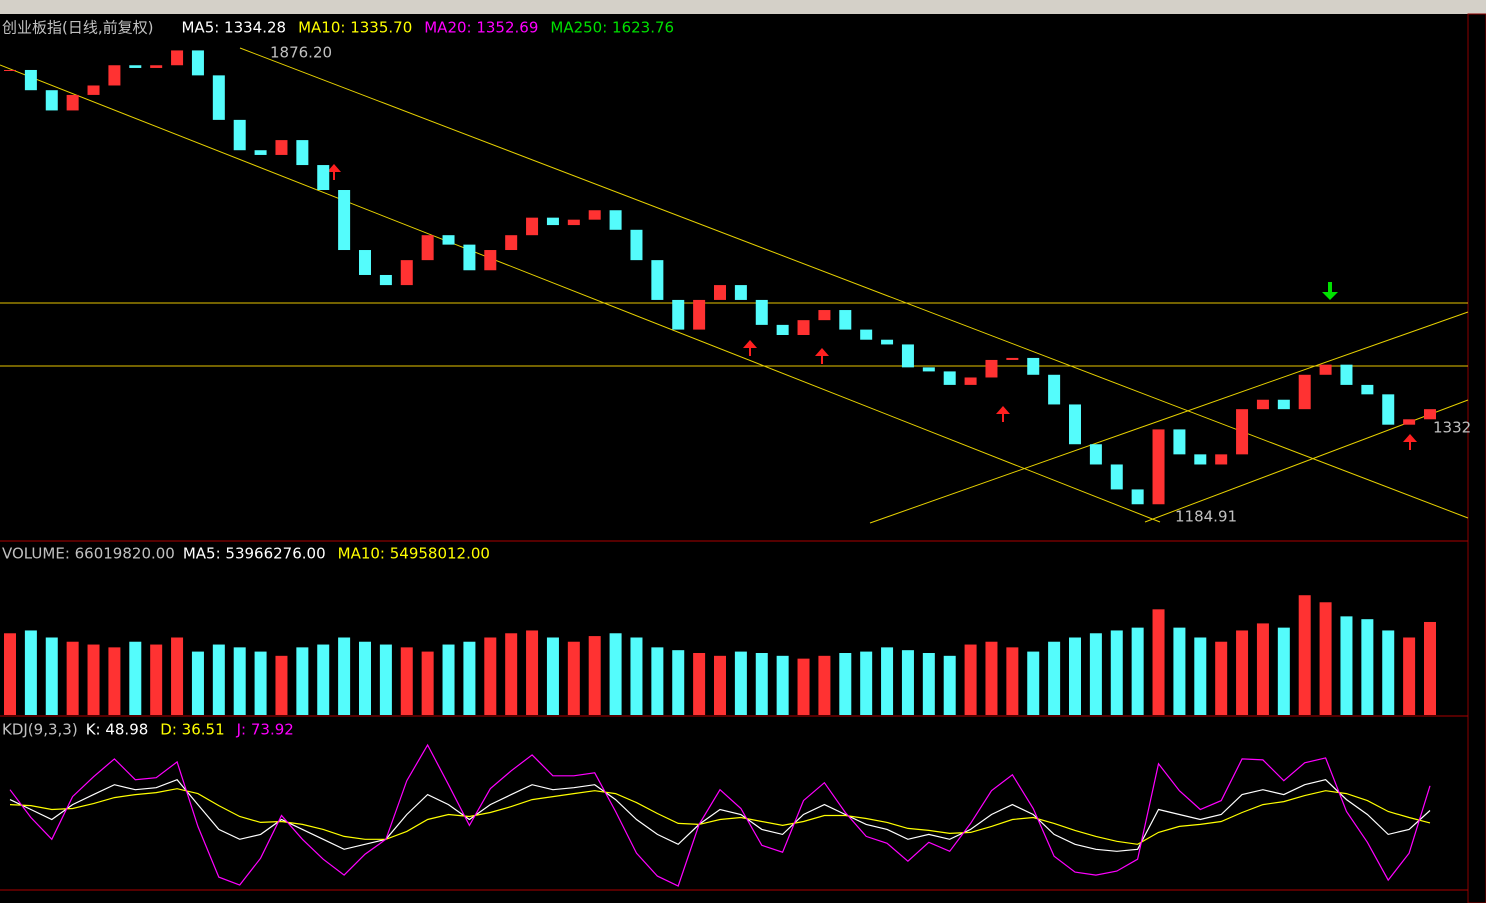 This screenshot has width=1486, height=903. I want to click on tab-bar, so click(743, 7).